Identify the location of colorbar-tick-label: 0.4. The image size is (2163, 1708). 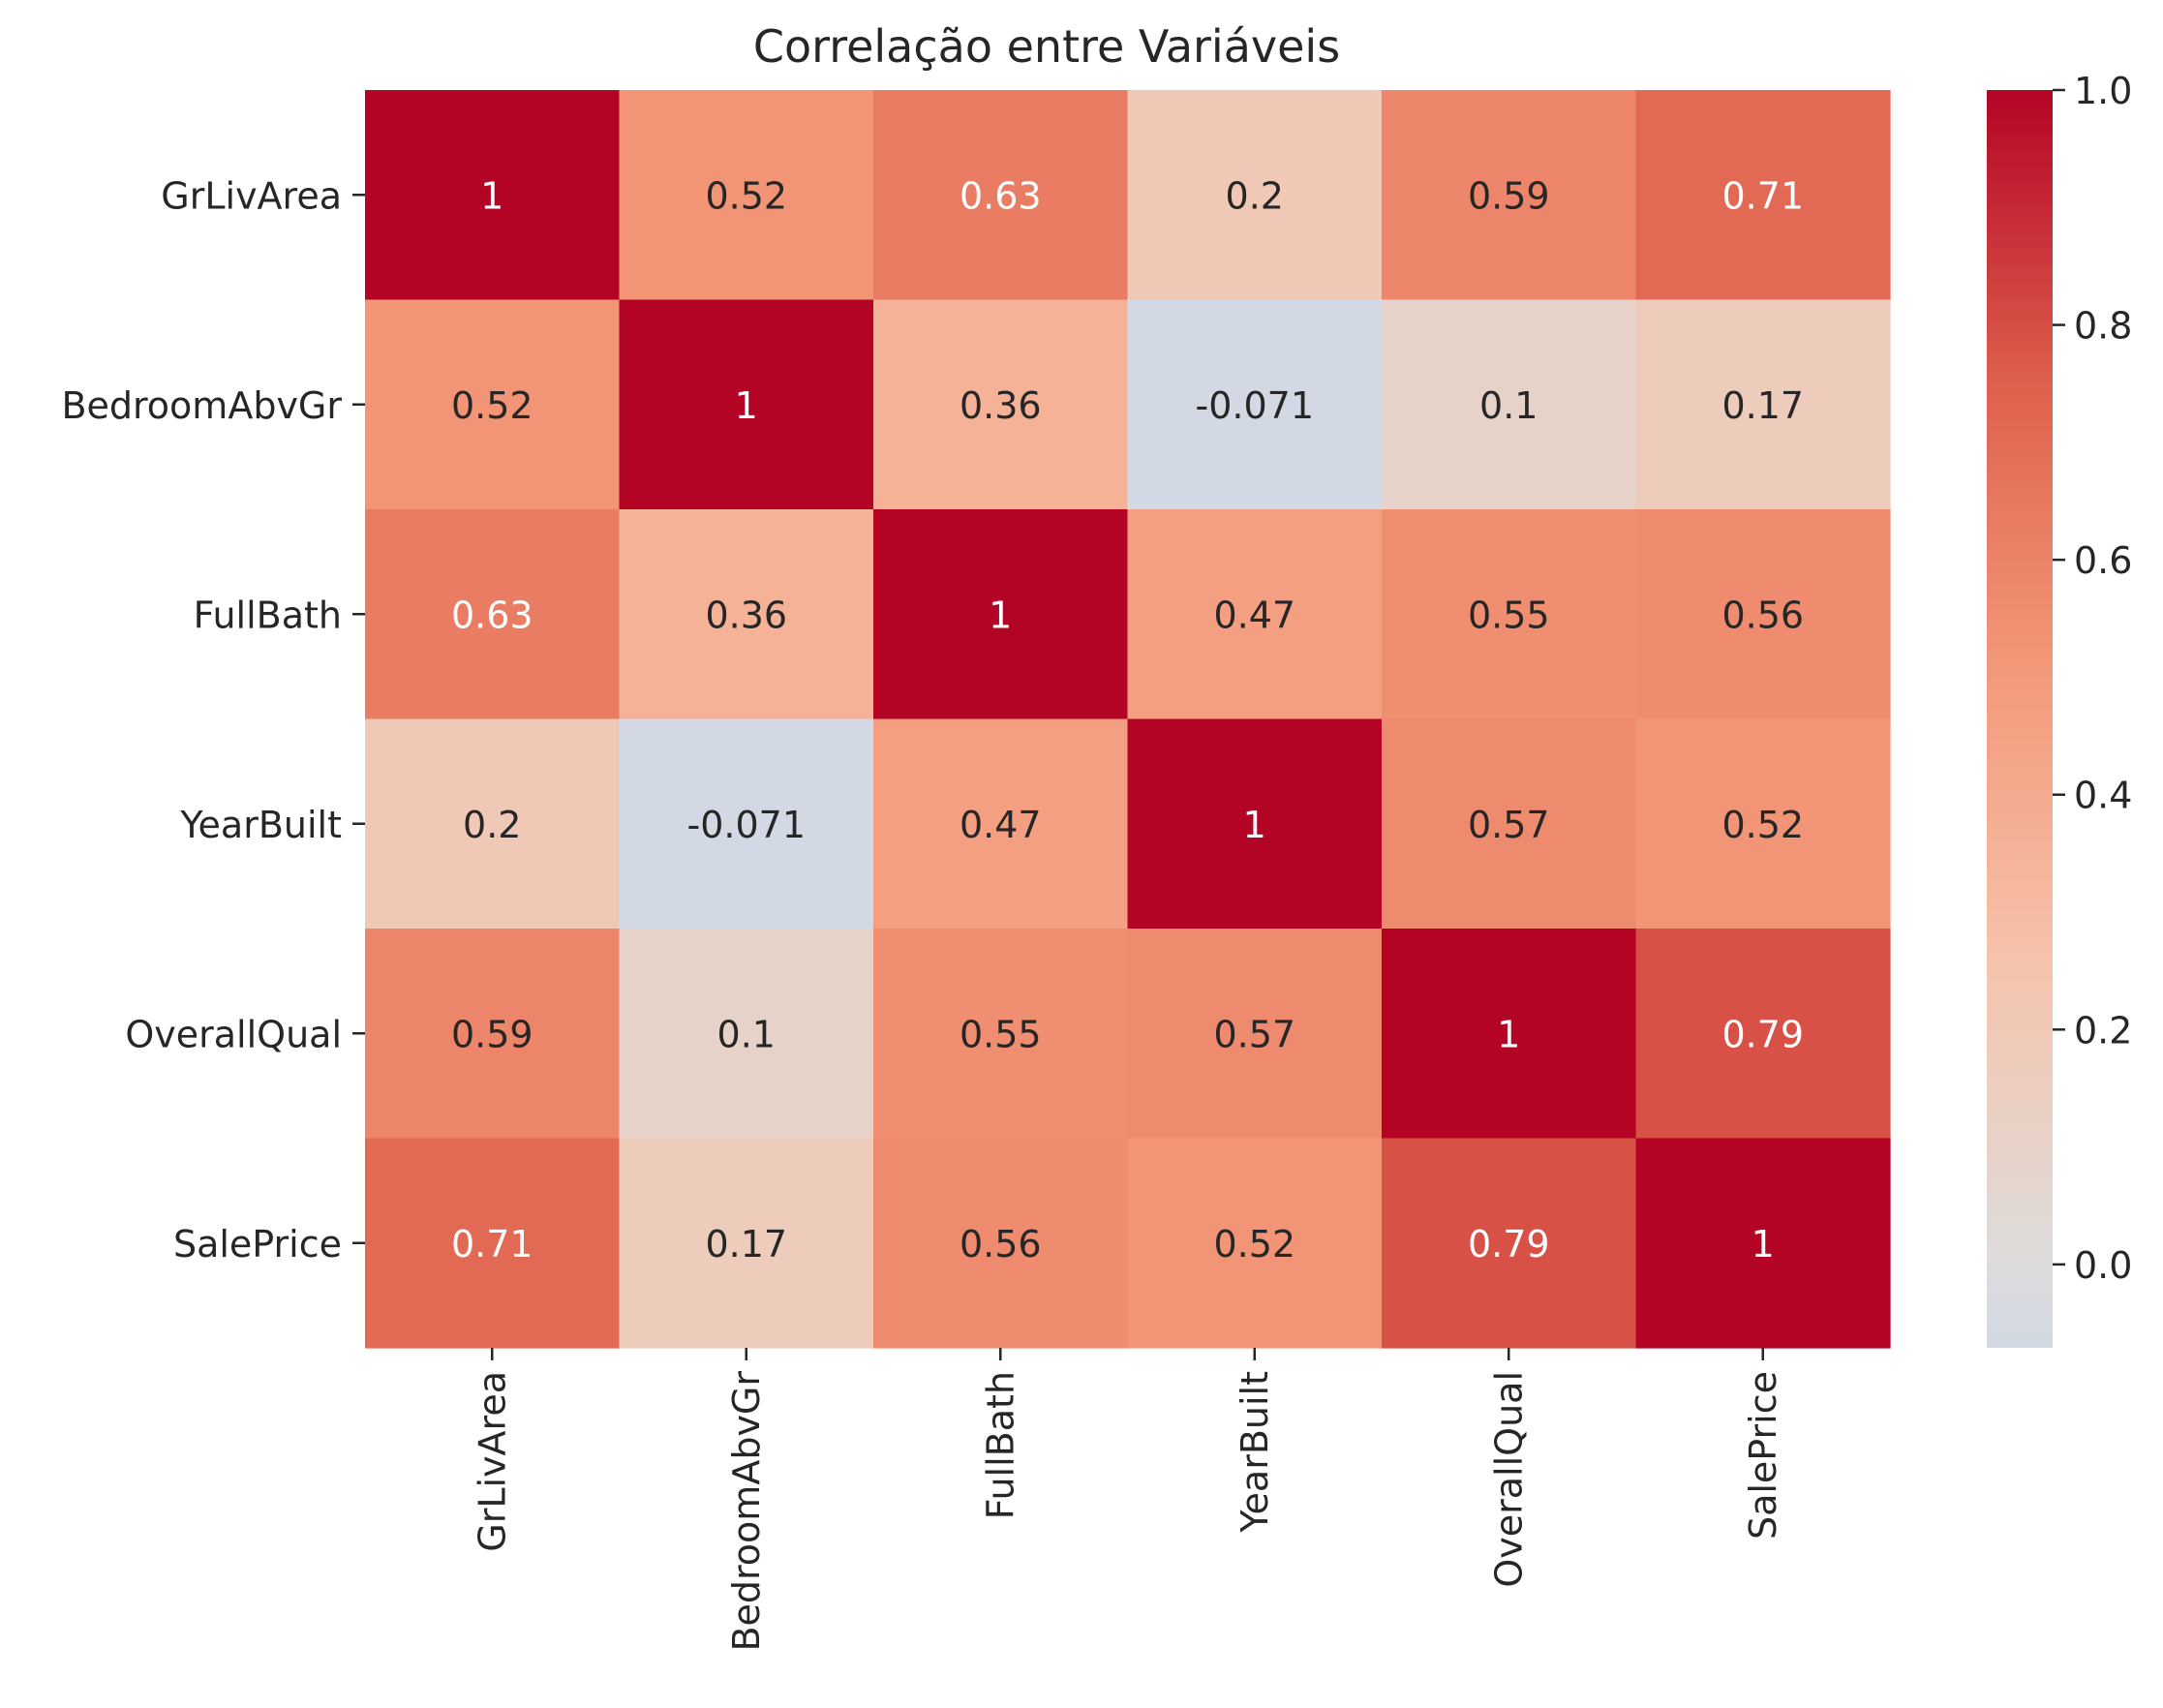
(2103, 796).